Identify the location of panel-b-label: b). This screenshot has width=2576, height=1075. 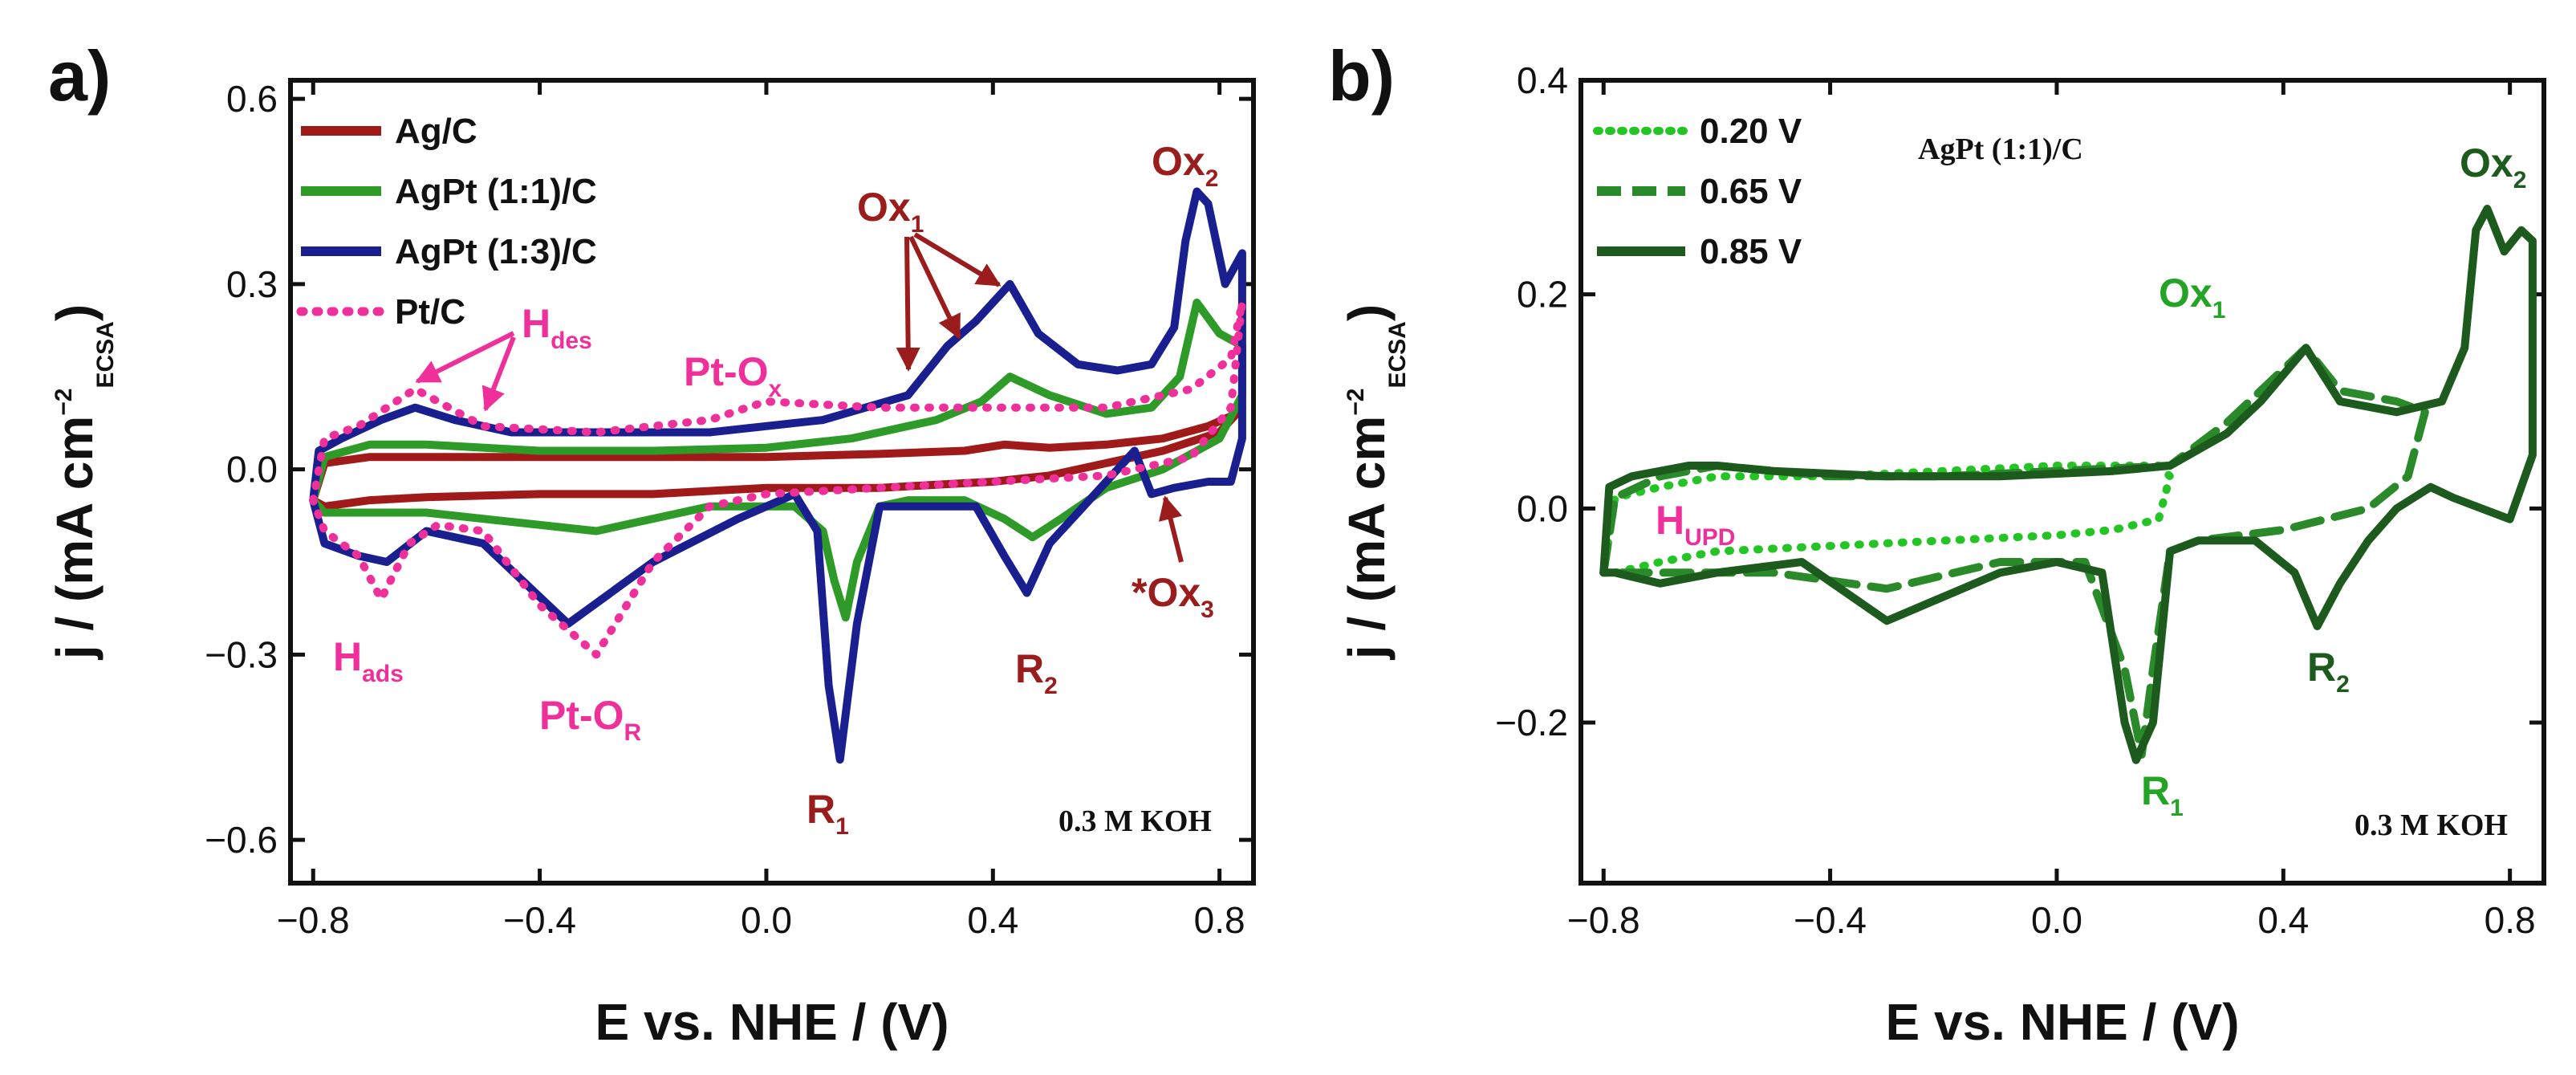
(1361, 76).